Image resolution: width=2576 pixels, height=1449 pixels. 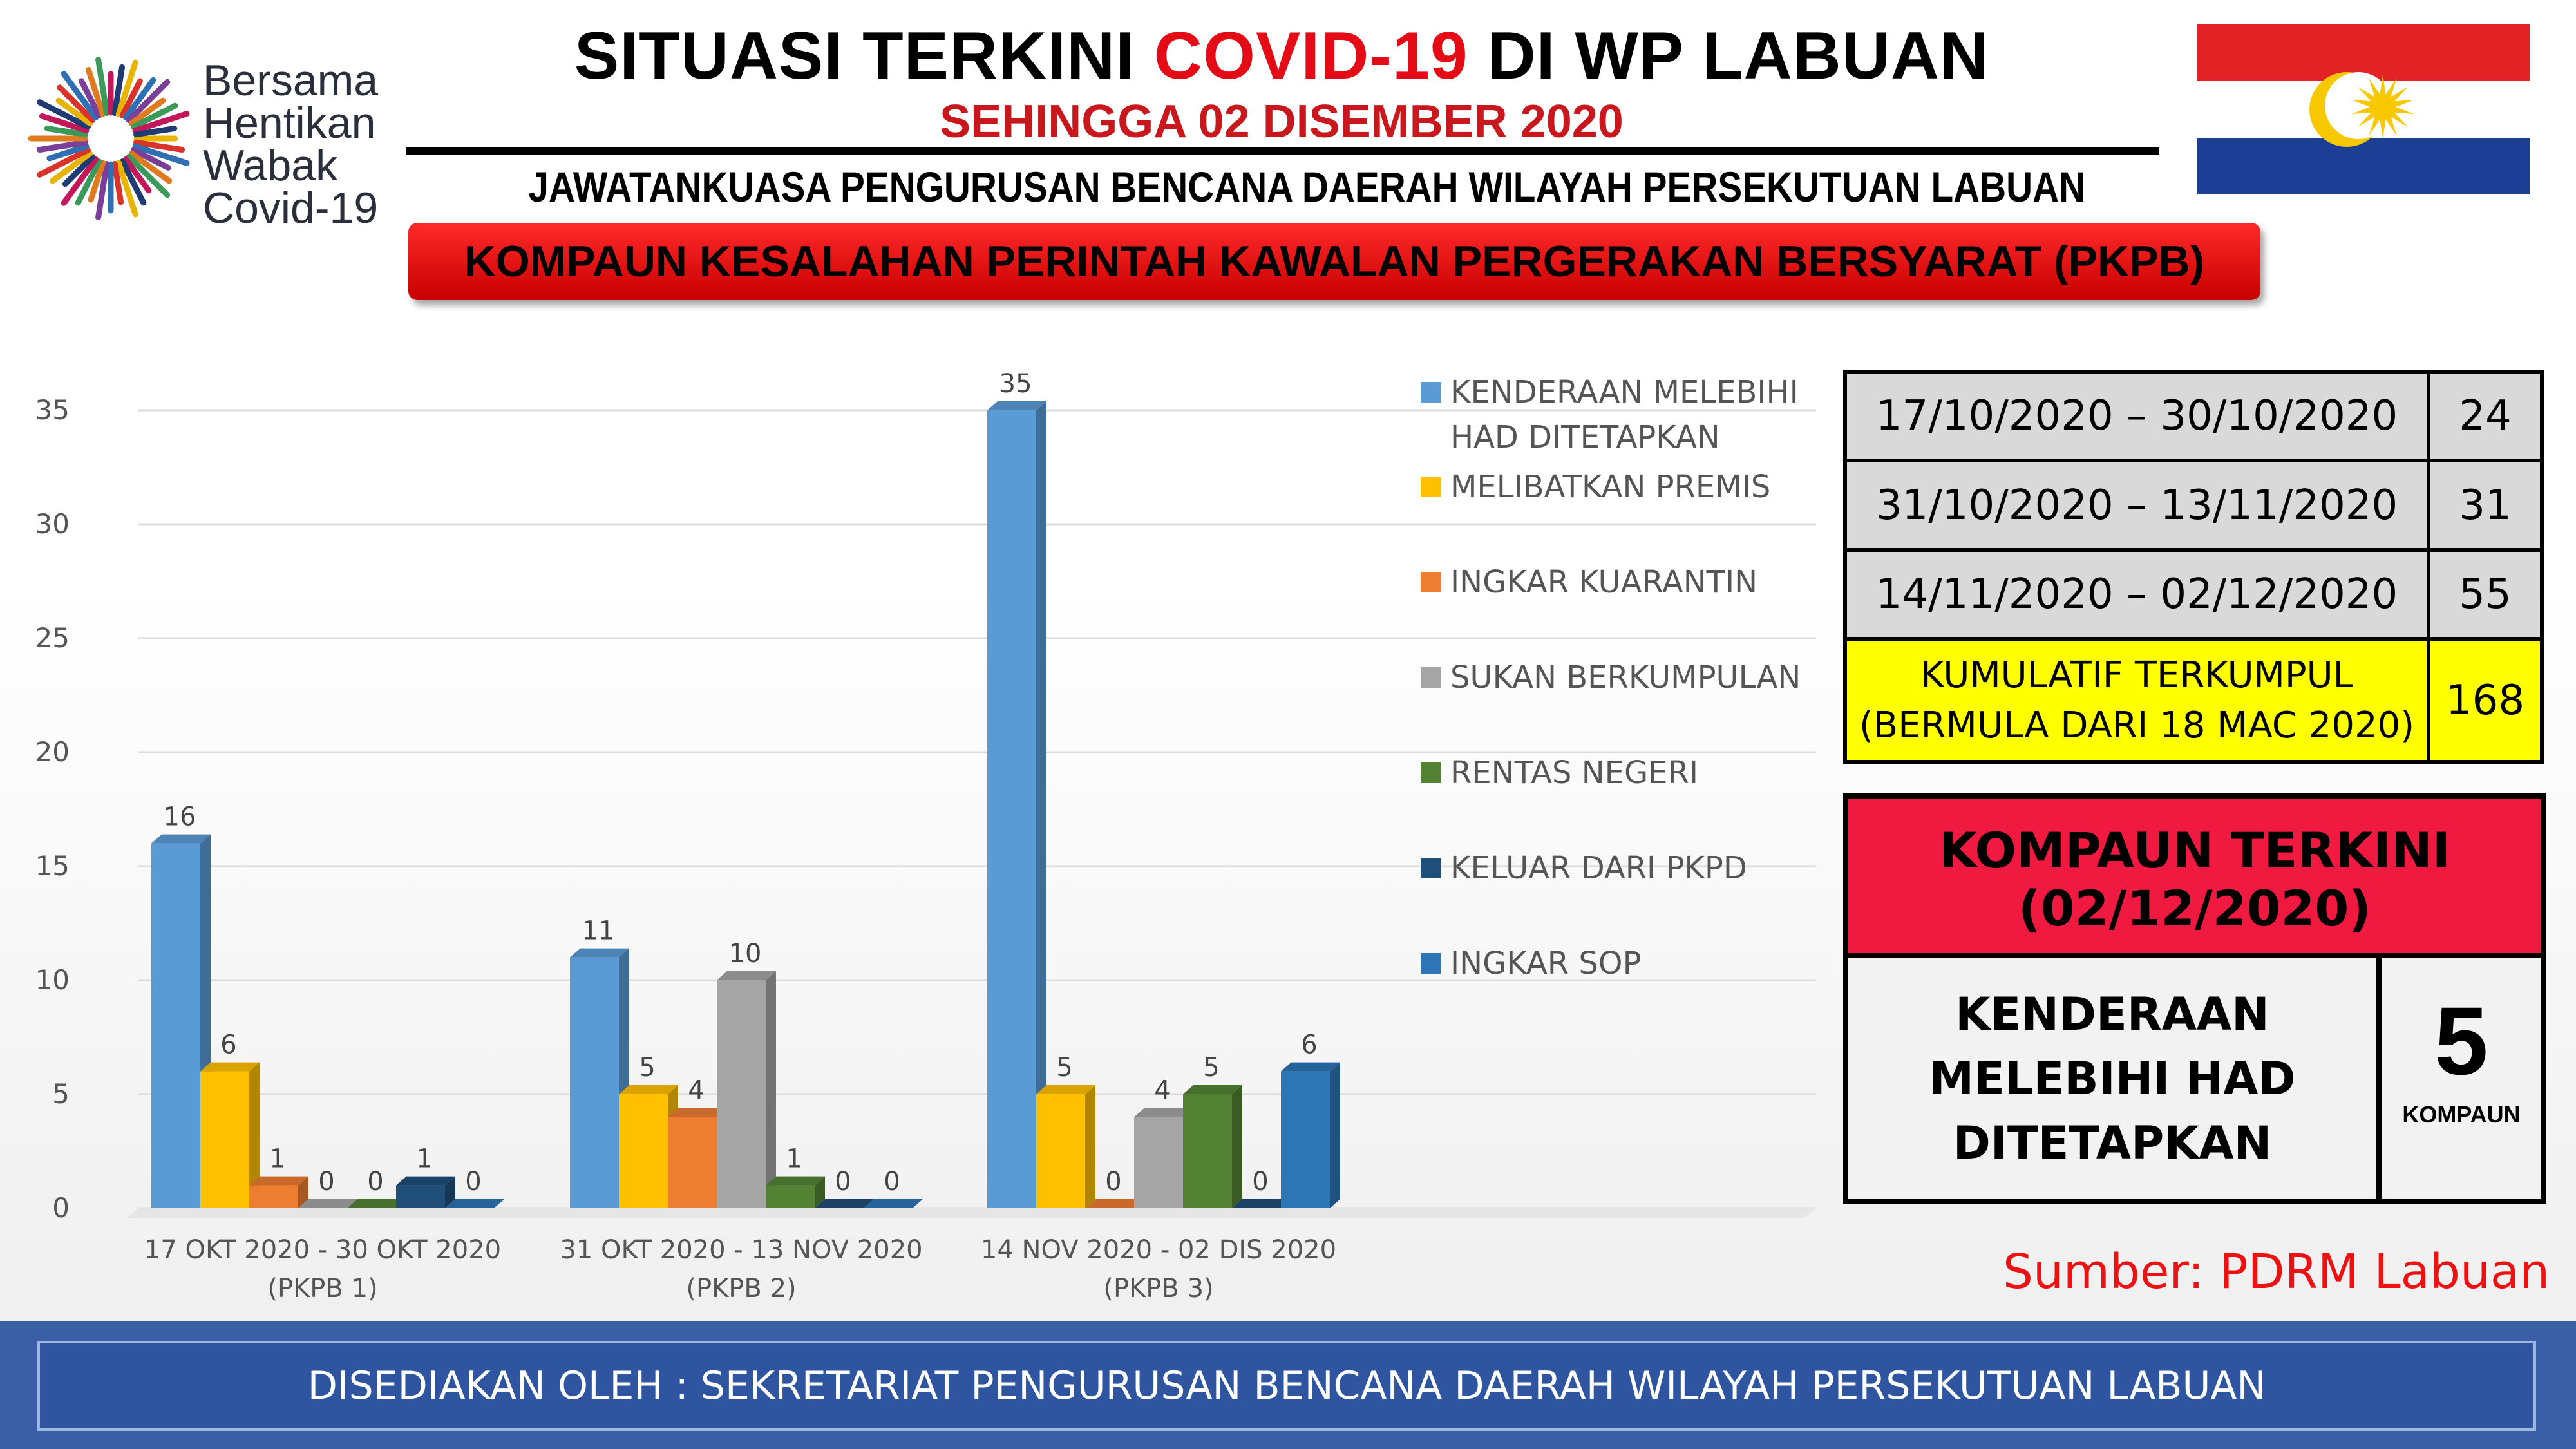 What do you see at coordinates (2112, 1078) in the screenshot?
I see `latest-category-line: MELEBIHI HAD` at bounding box center [2112, 1078].